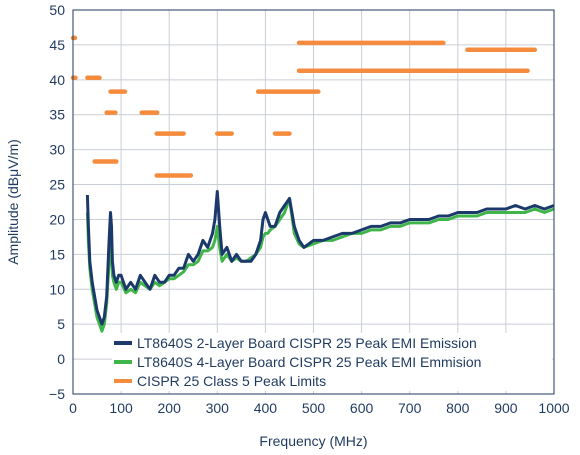  I want to click on y-tick-label: 30, so click(57, 150).